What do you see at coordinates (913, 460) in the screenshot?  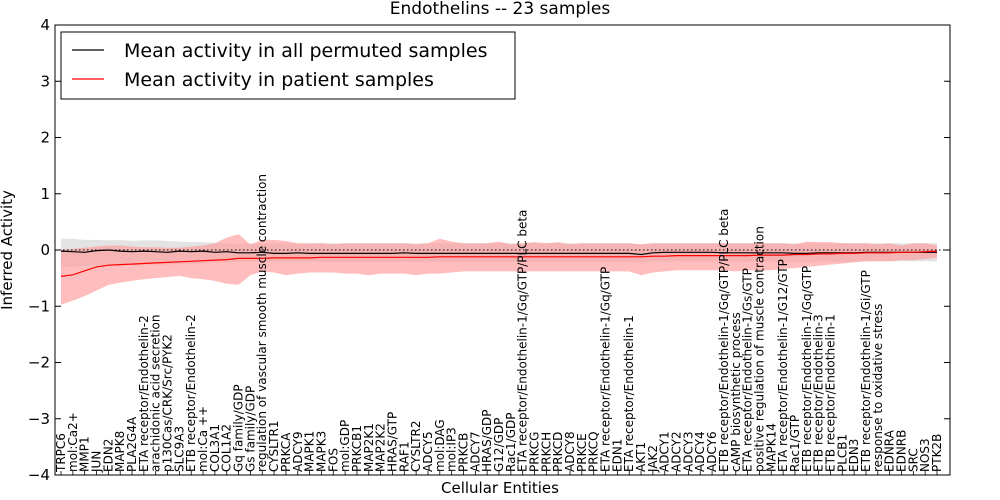 I see `x-category-label: SRC` at bounding box center [913, 460].